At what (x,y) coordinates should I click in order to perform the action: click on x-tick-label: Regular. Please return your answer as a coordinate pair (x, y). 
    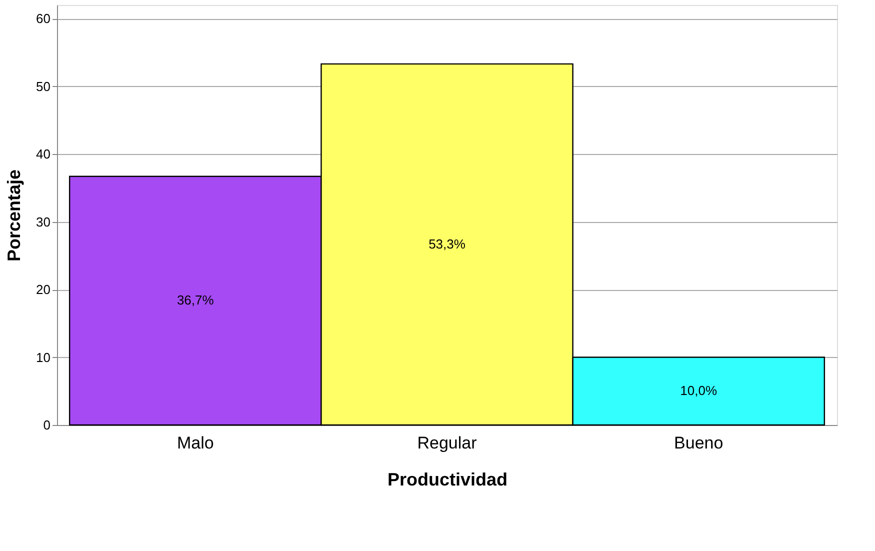
    Looking at the image, I should click on (447, 443).